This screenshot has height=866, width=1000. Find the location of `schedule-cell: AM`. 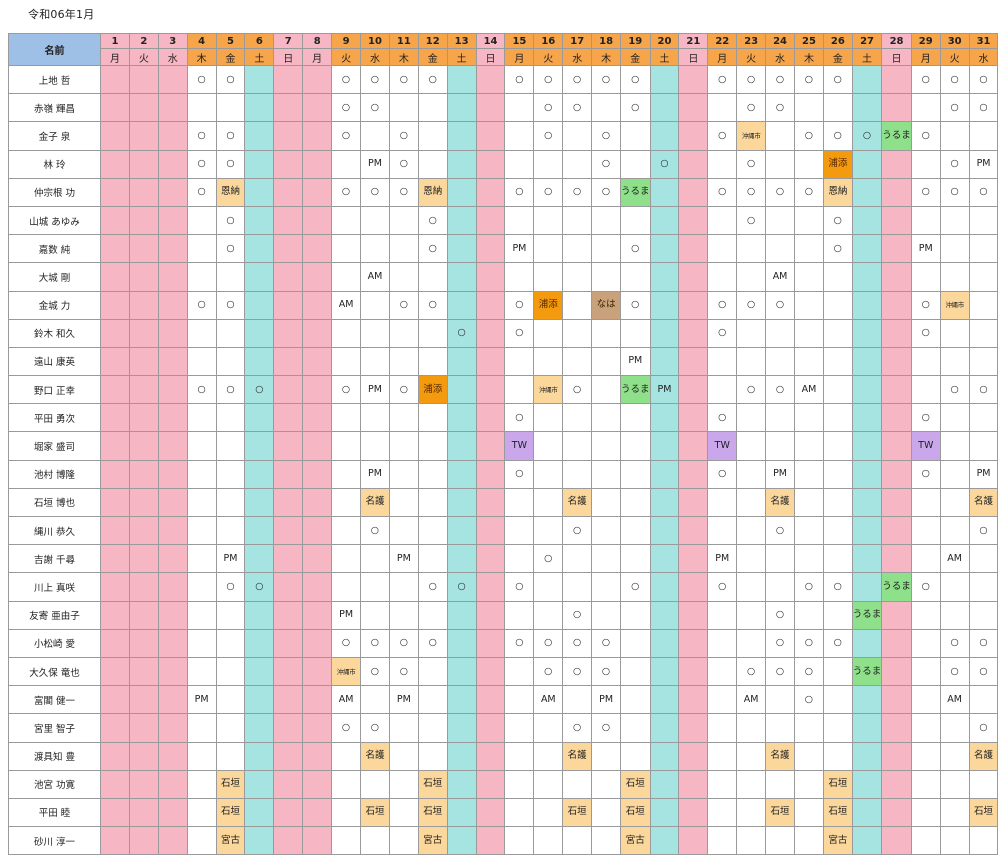

schedule-cell: AM is located at coordinates (751, 700).